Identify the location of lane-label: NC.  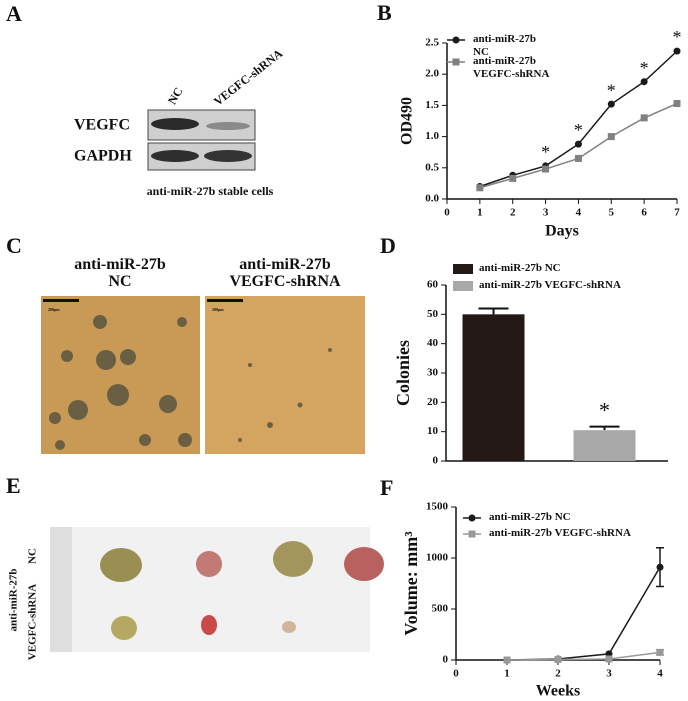
(175, 96).